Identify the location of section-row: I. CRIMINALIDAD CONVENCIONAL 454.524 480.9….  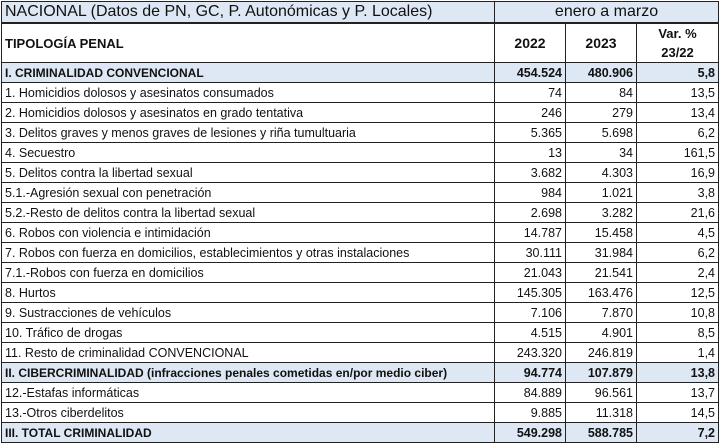
(360, 72).